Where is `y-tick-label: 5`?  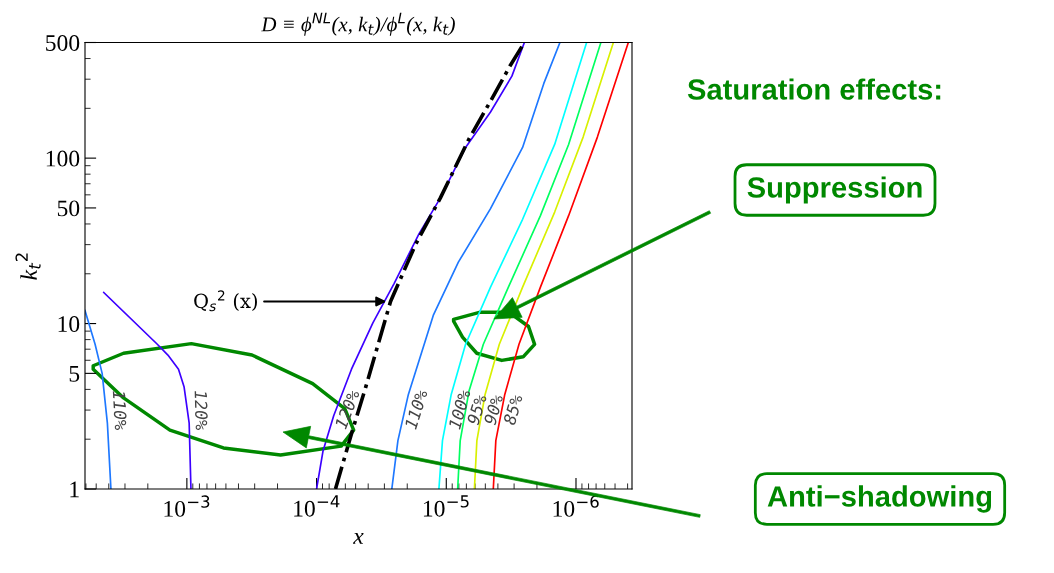
y-tick-label: 5 is located at coordinates (74, 374).